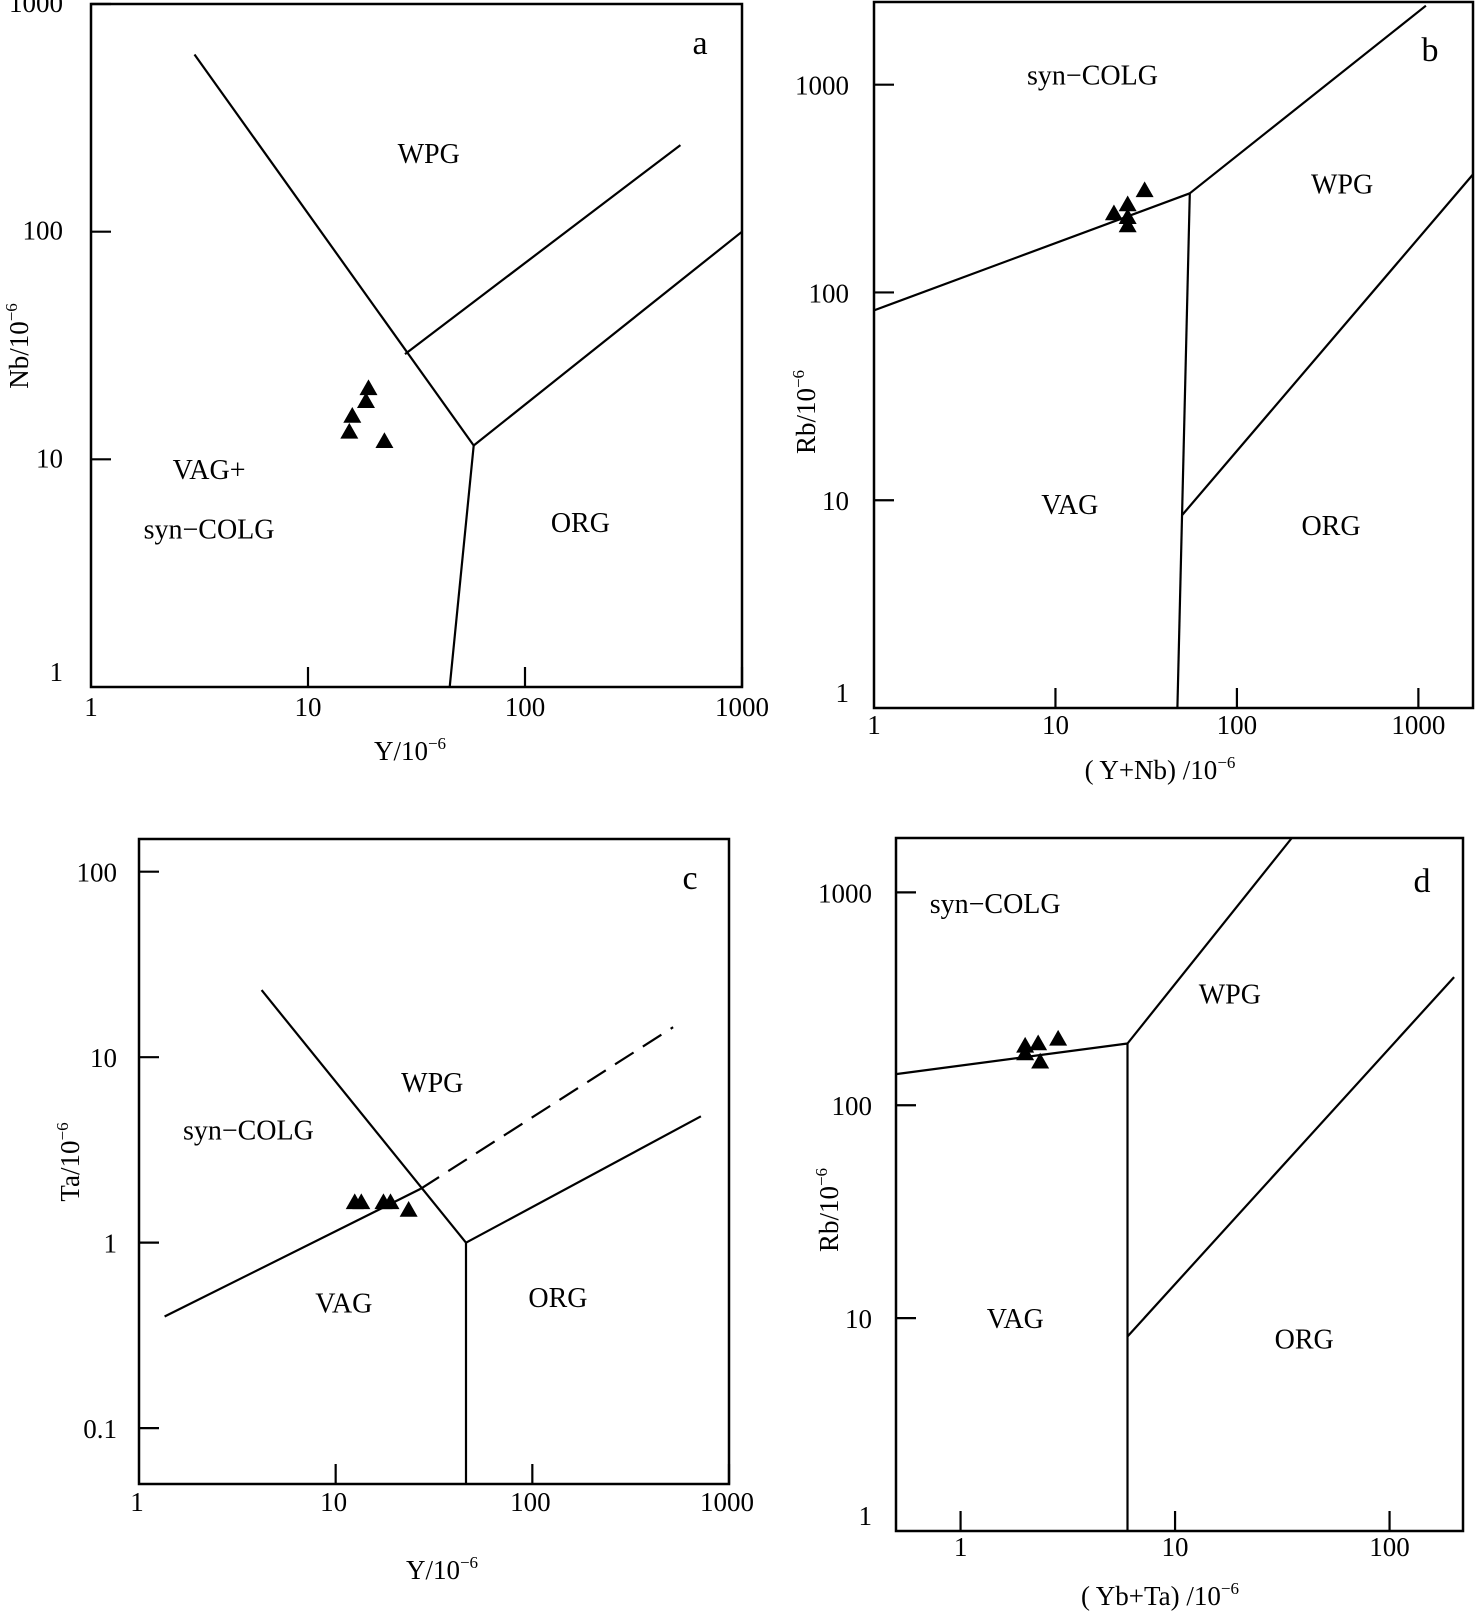 This screenshot has height=1611, width=1475. I want to click on panel-d-label: d, so click(1422, 881).